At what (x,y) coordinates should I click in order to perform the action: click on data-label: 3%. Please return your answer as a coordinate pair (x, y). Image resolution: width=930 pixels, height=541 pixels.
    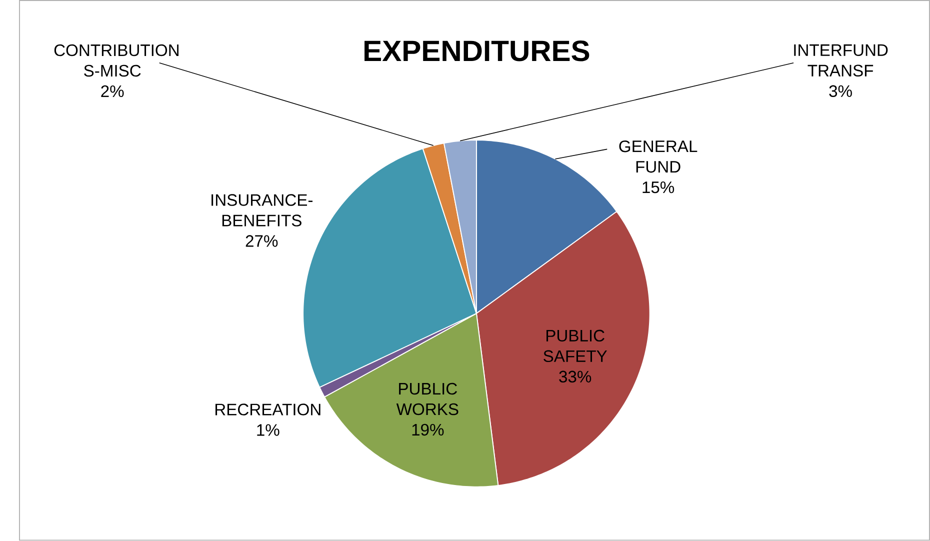
    Looking at the image, I should click on (840, 91).